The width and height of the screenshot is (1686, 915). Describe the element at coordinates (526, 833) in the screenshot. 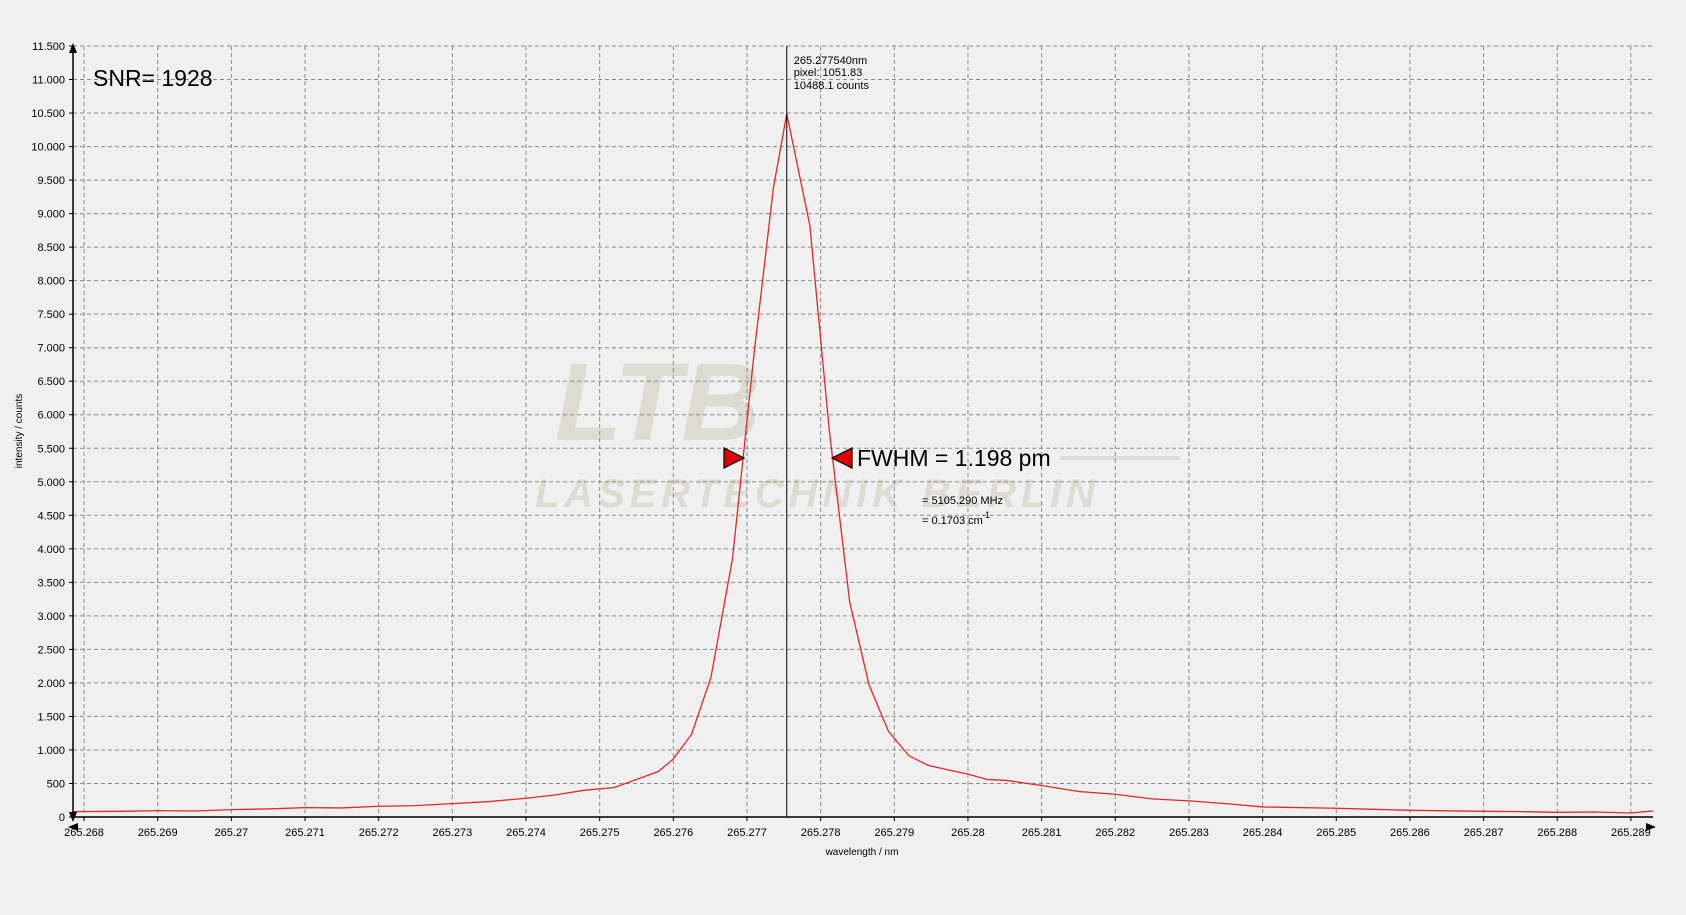

I see `x-tick-label: 265.274` at that location.